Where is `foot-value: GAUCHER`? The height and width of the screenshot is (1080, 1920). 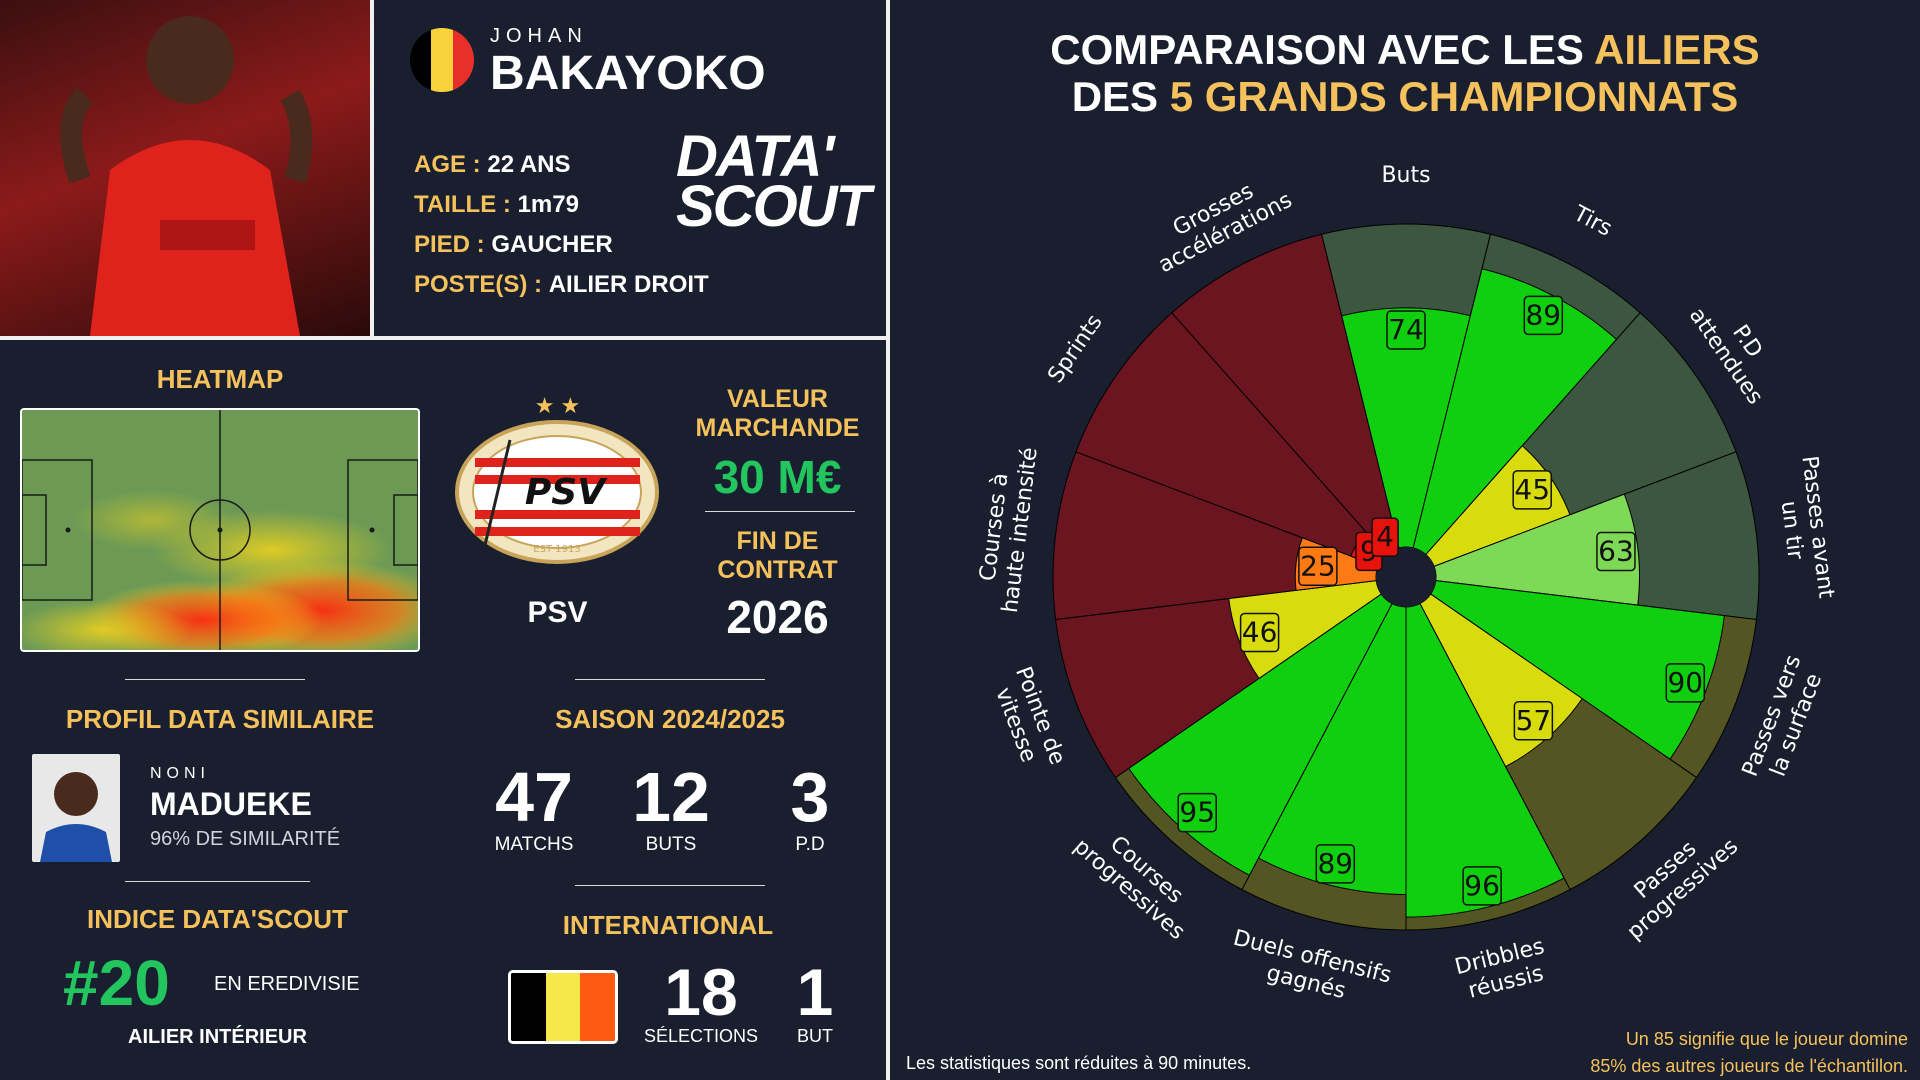
foot-value: GAUCHER is located at coordinates (552, 244).